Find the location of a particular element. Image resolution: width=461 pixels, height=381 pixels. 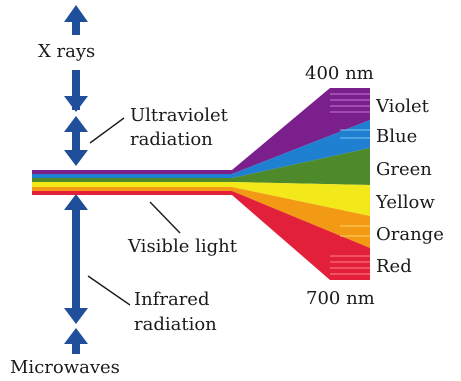

label-green: Green is located at coordinates (404, 169).